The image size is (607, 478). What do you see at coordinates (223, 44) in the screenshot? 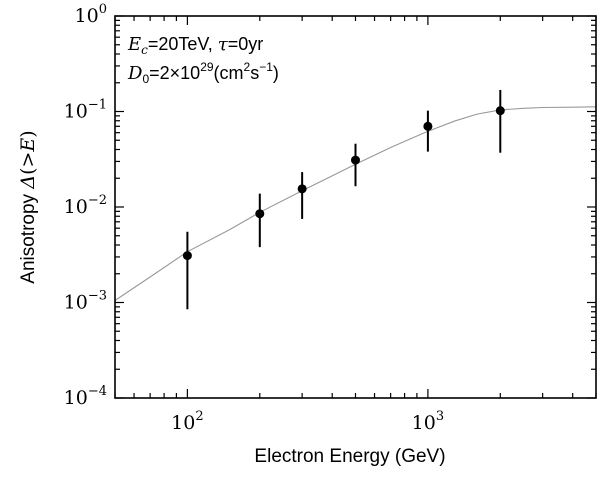
I see `annotation-tau-symbol: τ` at bounding box center [223, 44].